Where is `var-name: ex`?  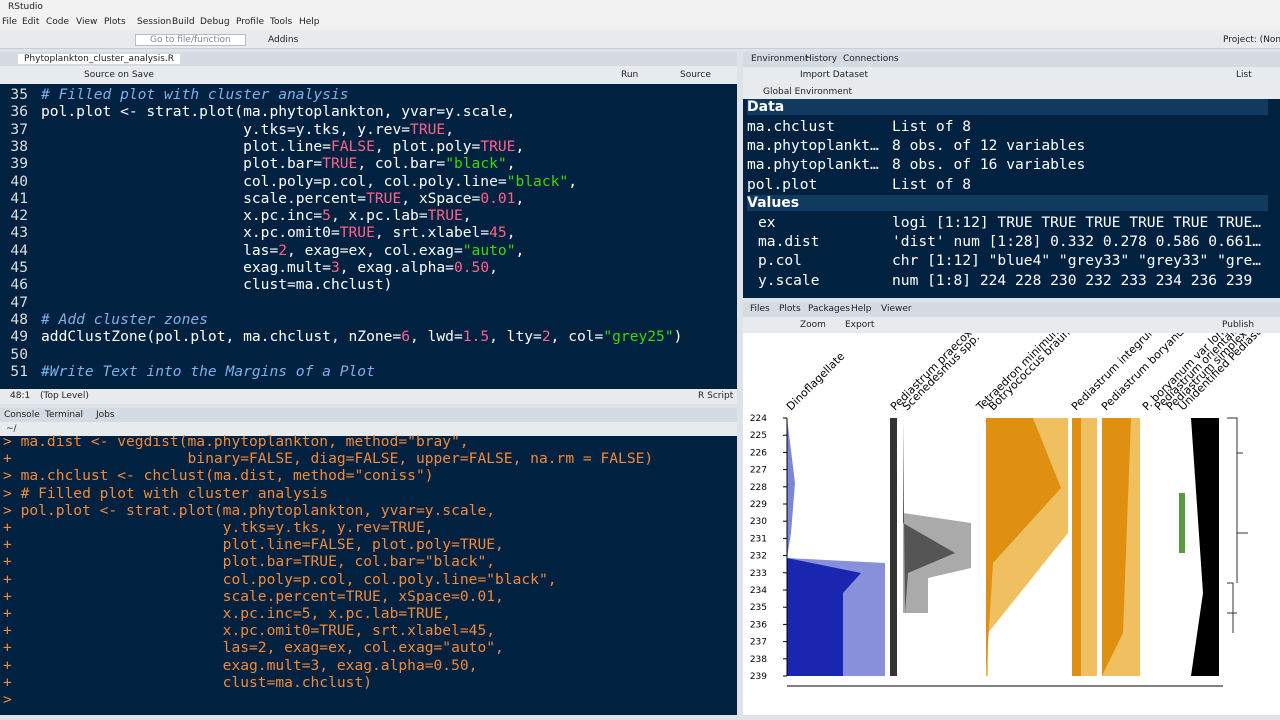
var-name: ex is located at coordinates (767, 222).